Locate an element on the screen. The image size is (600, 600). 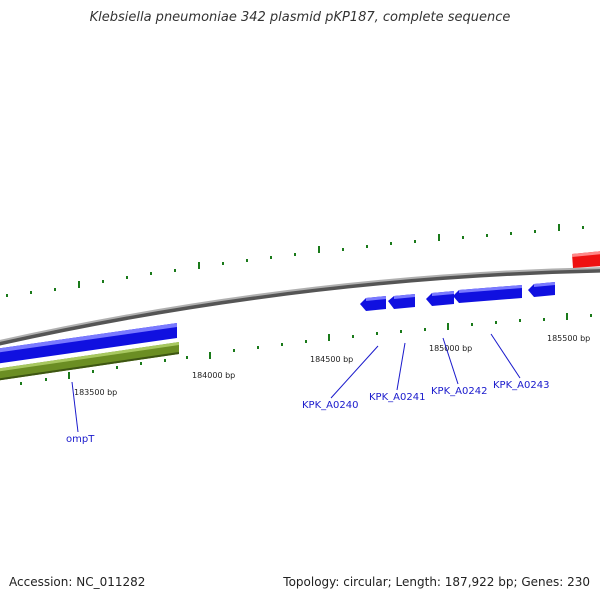
tick-label-184000: 184000 bp is located at coordinates (213, 375).